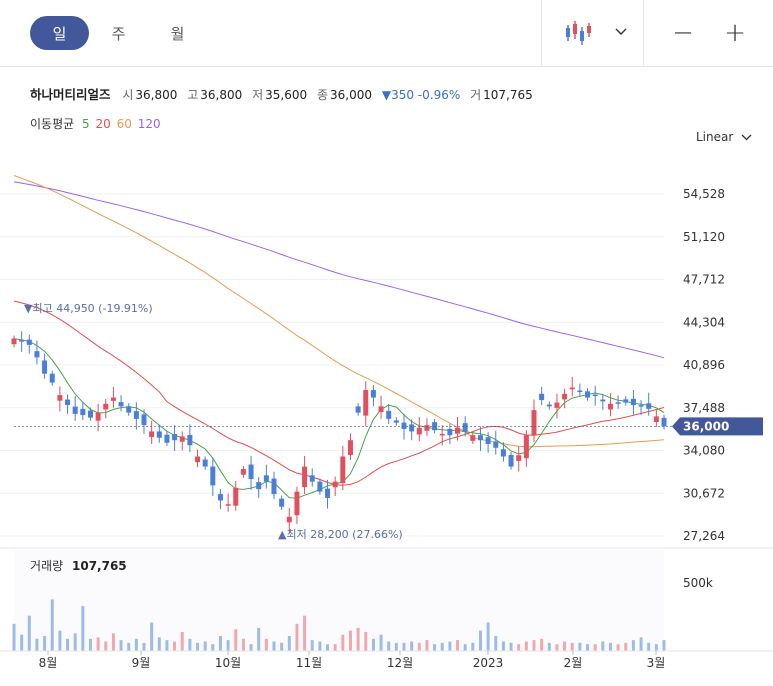 This screenshot has height=686, width=773. I want to click on zoom-in-button: +, so click(735, 33).